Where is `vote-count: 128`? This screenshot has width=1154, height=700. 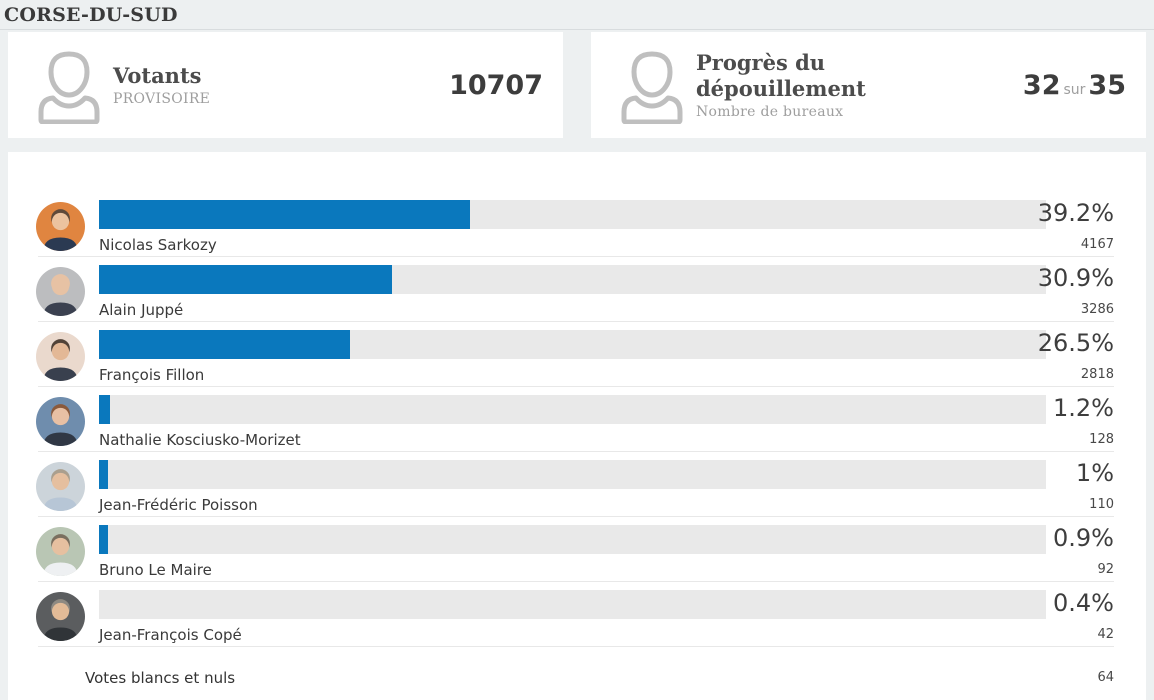
vote-count: 128 is located at coordinates (1101, 439).